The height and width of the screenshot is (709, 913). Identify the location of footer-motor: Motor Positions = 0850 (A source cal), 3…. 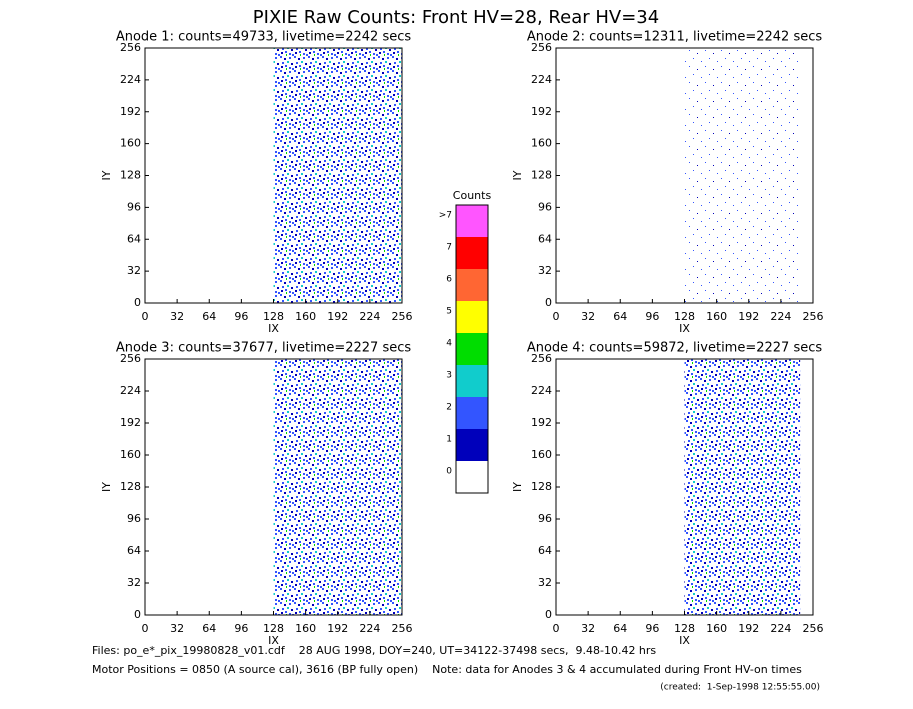
(447, 669).